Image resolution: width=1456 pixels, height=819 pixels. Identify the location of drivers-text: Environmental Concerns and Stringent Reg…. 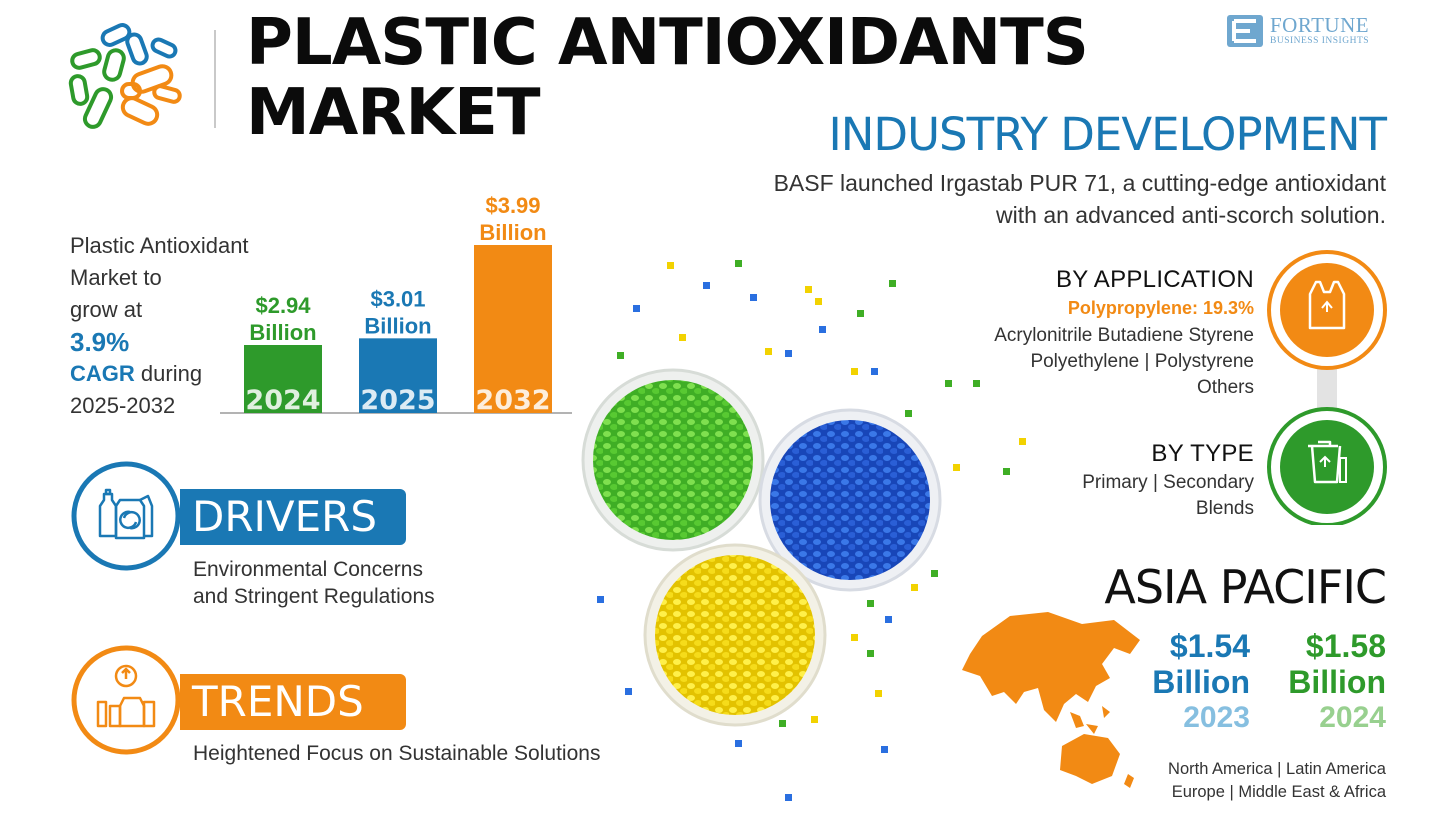
(314, 583).